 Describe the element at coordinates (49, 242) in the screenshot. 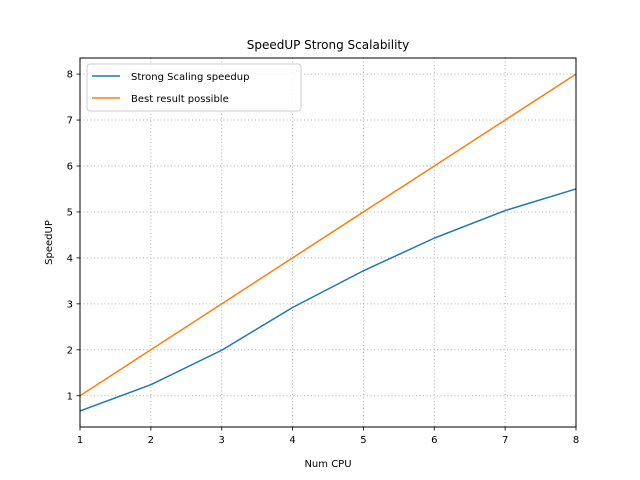

I see `y-axis-label: SpeedUP` at that location.